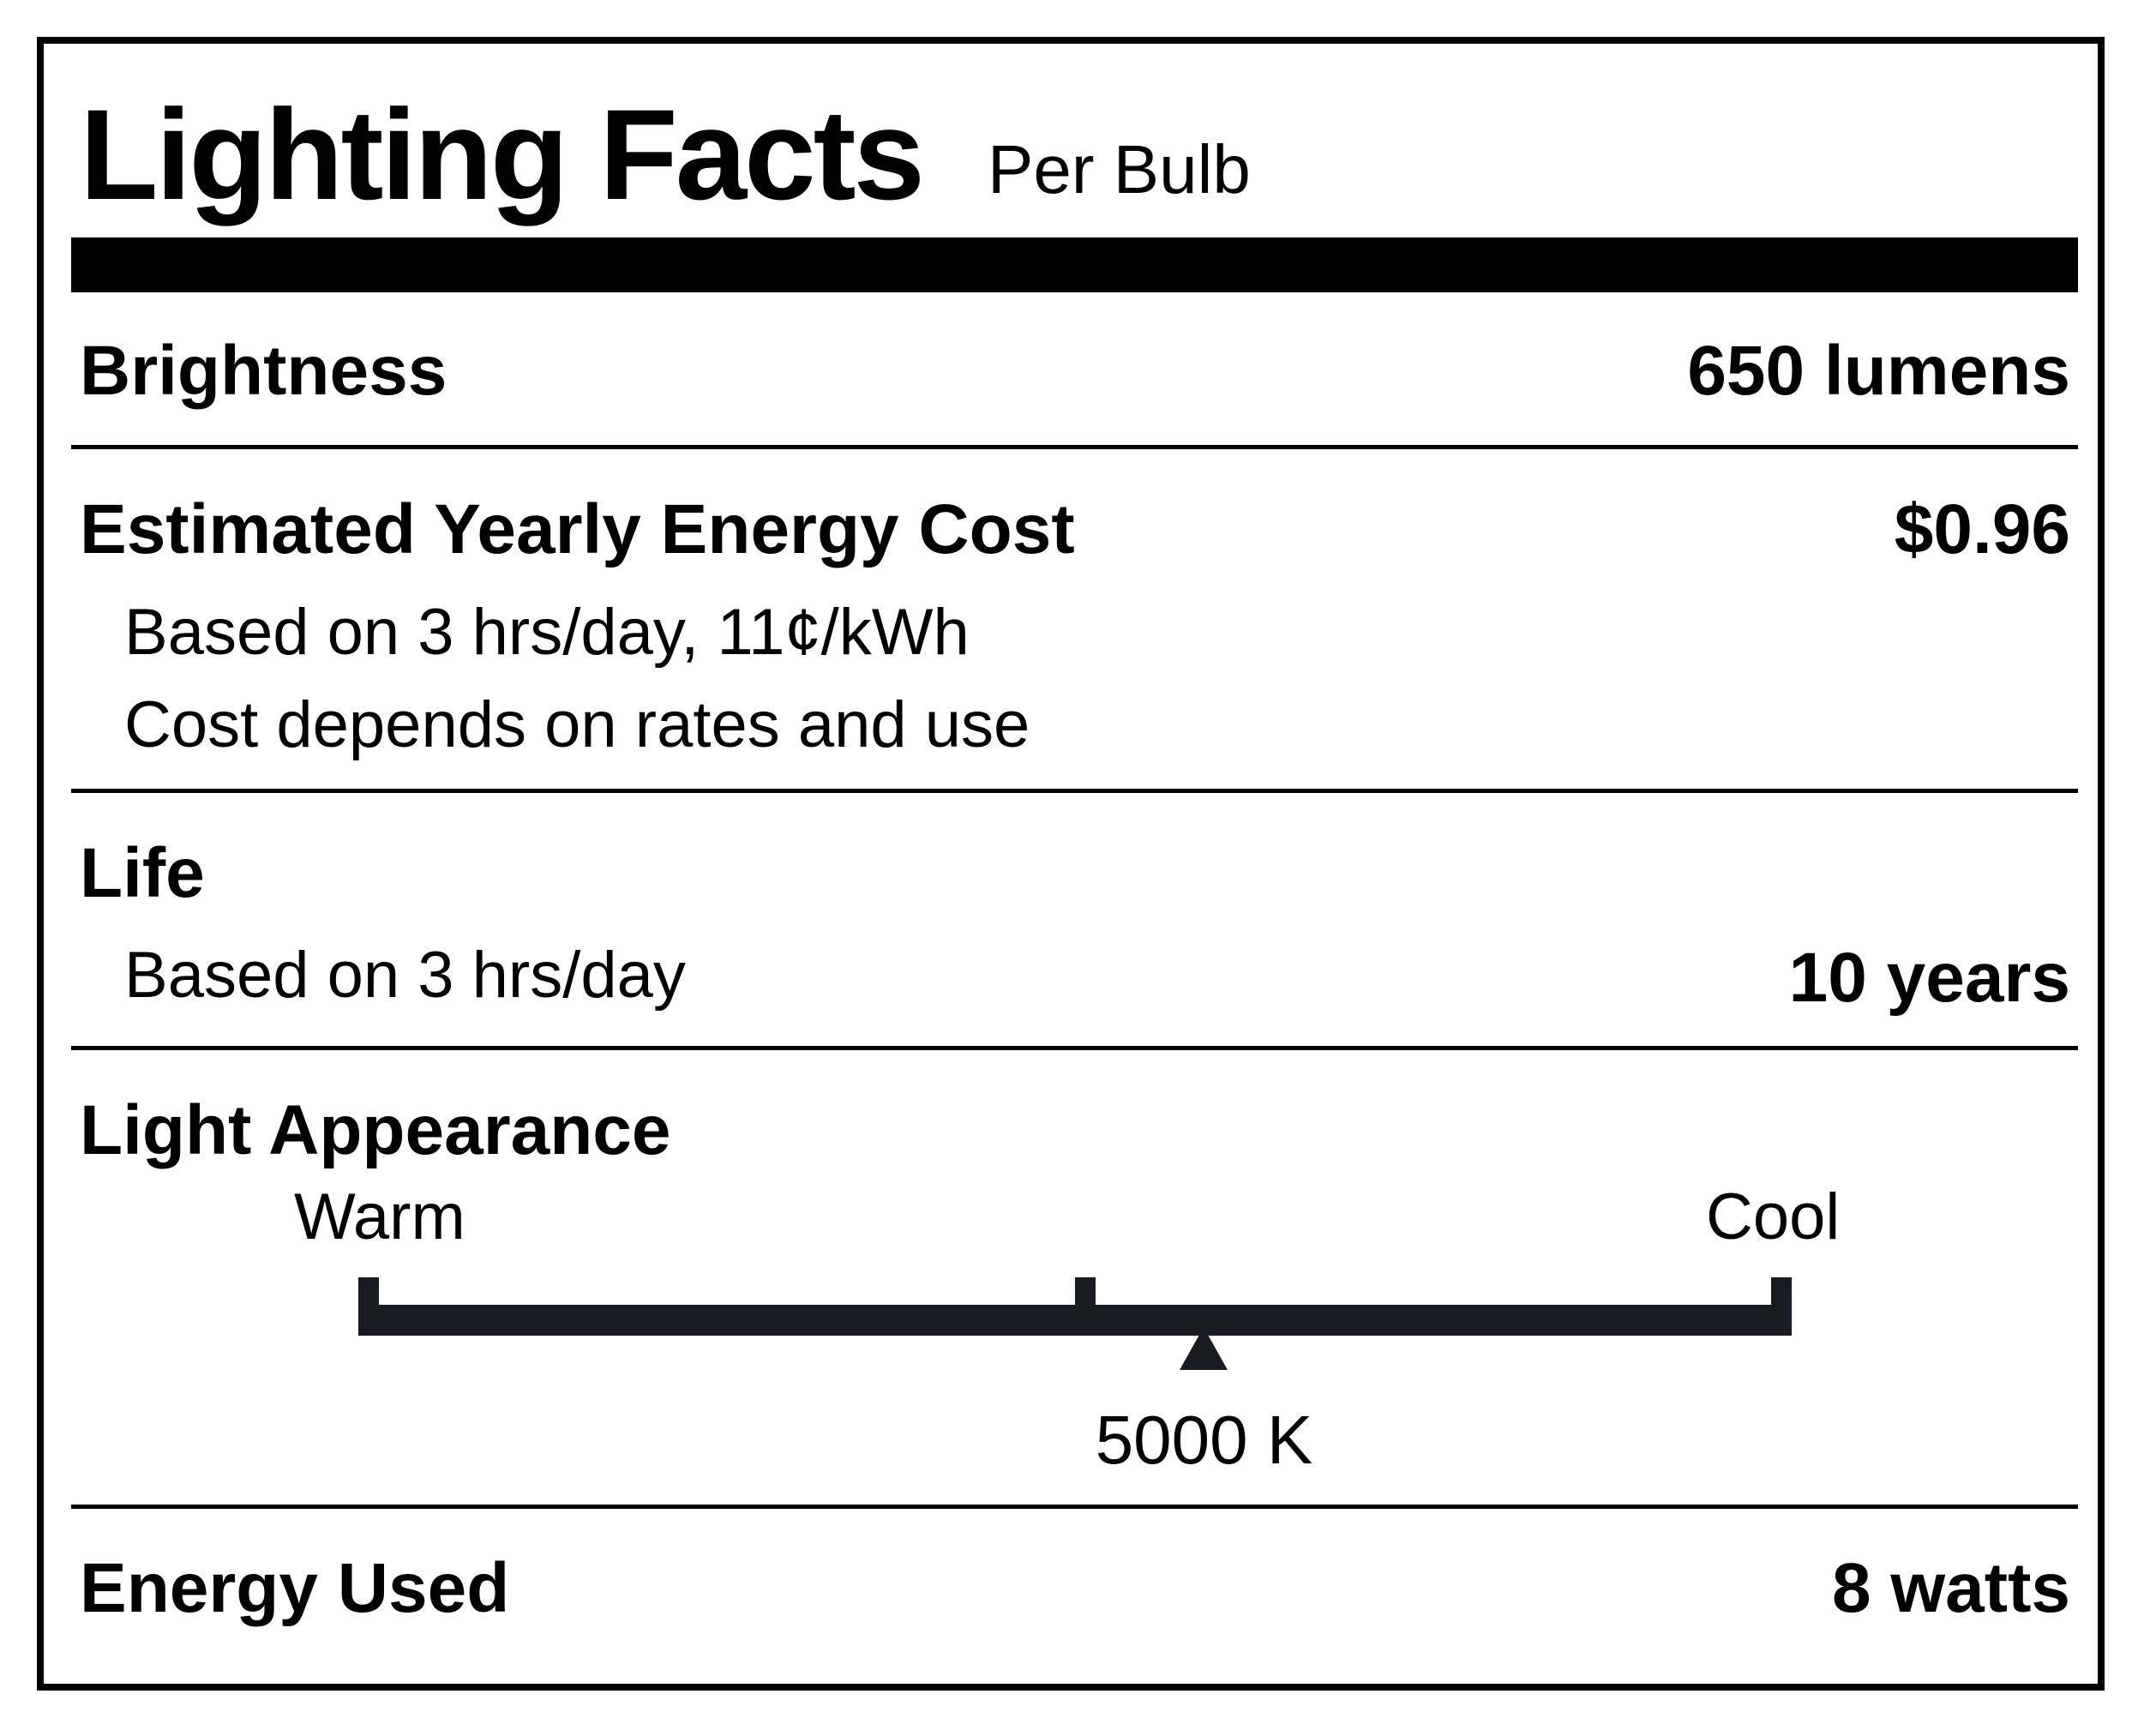  What do you see at coordinates (577, 724) in the screenshot?
I see `energy-cost-note-usage: Cost depends on rates and use` at bounding box center [577, 724].